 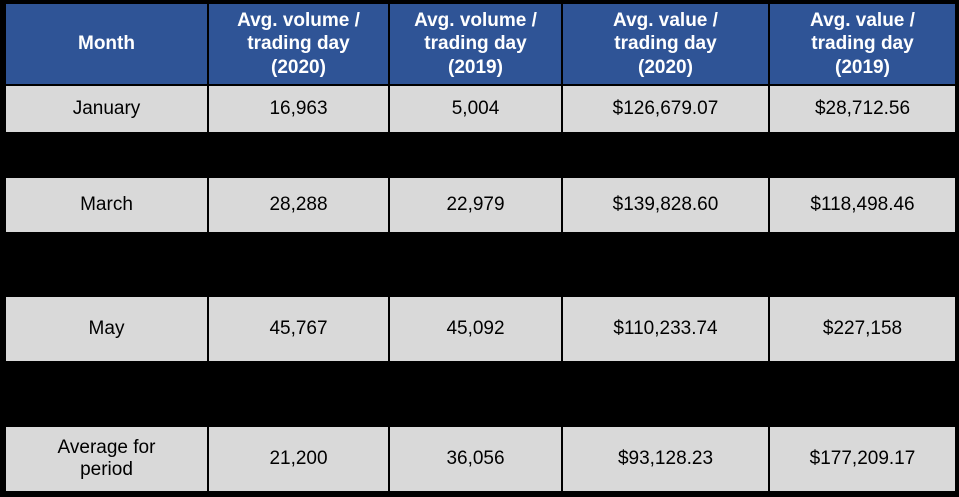 I want to click on january-volume-2020-cell: 16,963, so click(x=298, y=109).